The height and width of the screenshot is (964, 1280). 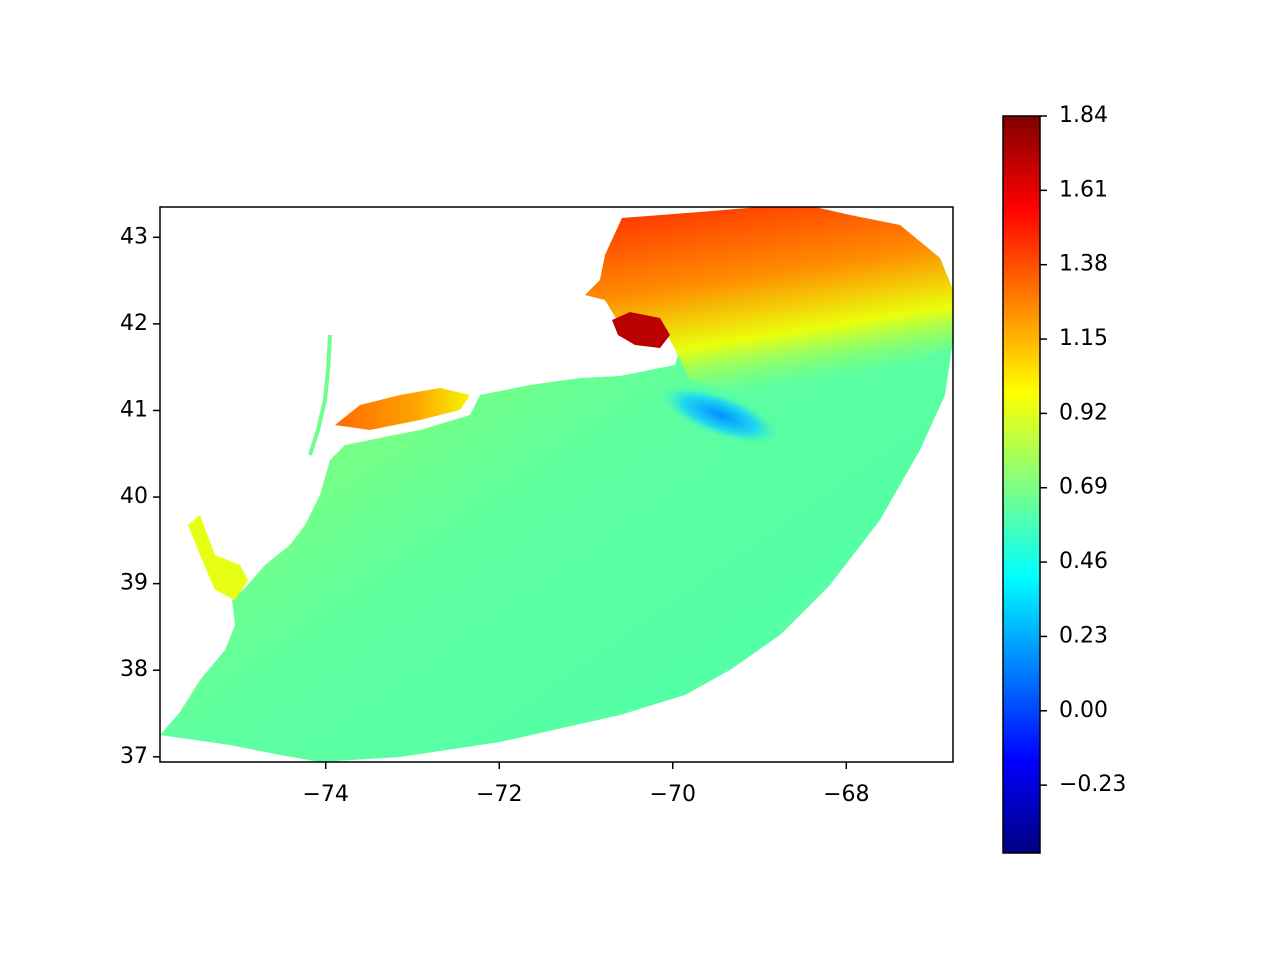 I want to click on x-tick-label: −68, so click(x=846, y=794).